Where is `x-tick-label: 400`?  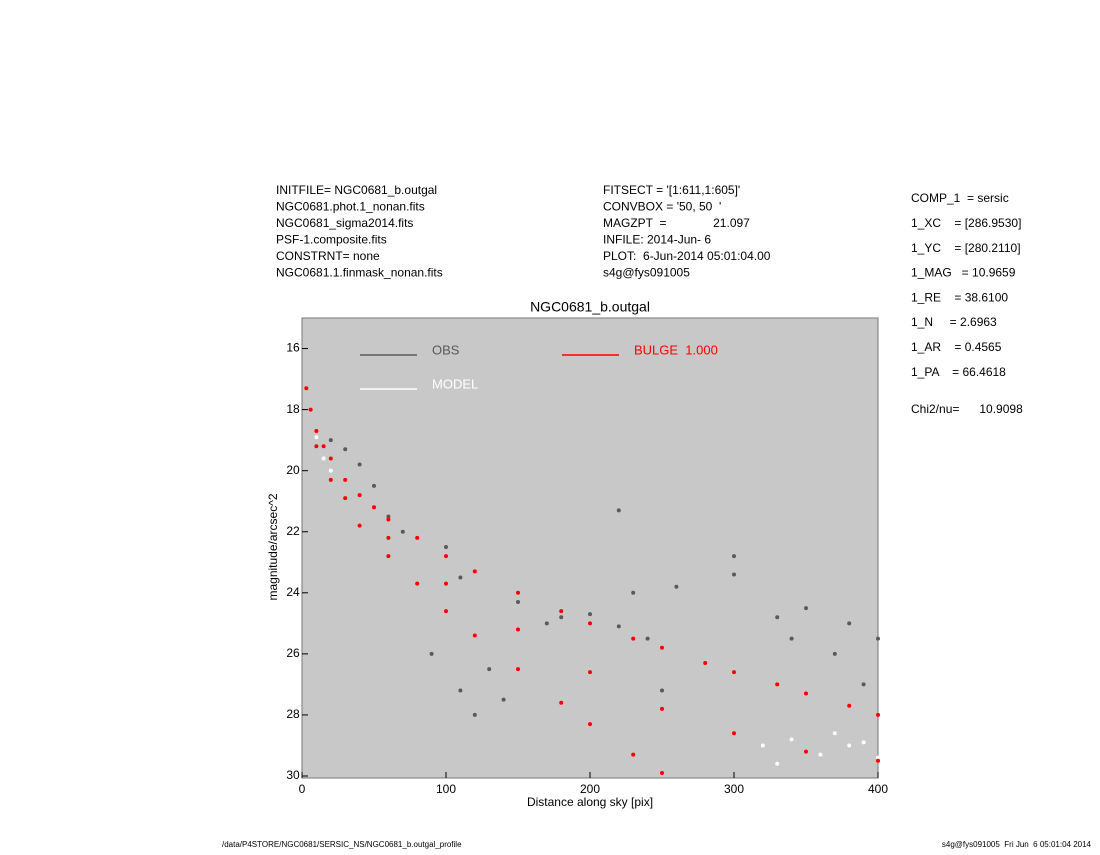
x-tick-label: 400 is located at coordinates (878, 789).